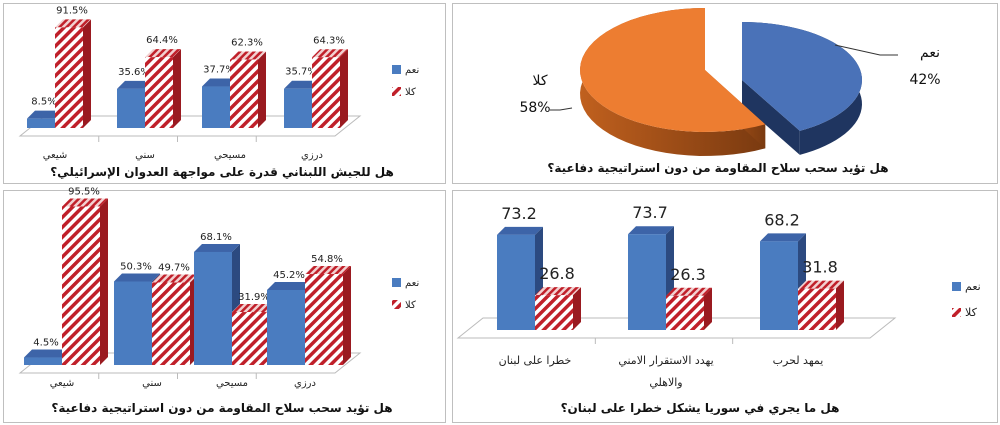 This screenshot has height=425, width=1000. Describe the element at coordinates (136, 267) in the screenshot. I see `data-label: 50.3%` at that location.